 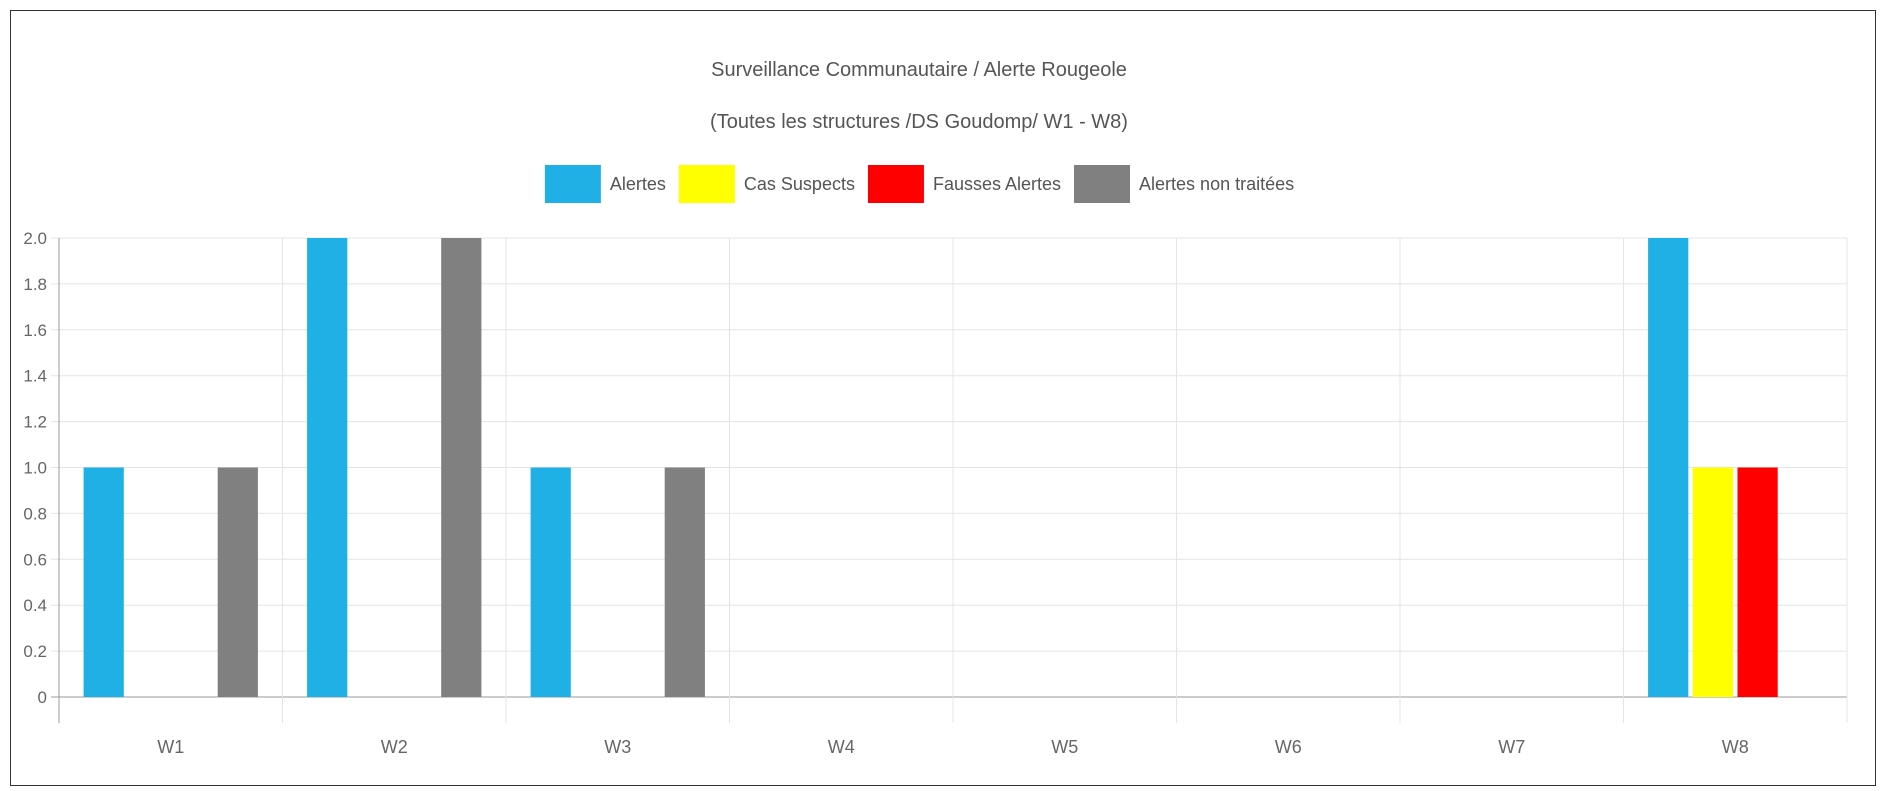 What do you see at coordinates (604, 184) in the screenshot?
I see `legend-item-alertes: Alertes` at bounding box center [604, 184].